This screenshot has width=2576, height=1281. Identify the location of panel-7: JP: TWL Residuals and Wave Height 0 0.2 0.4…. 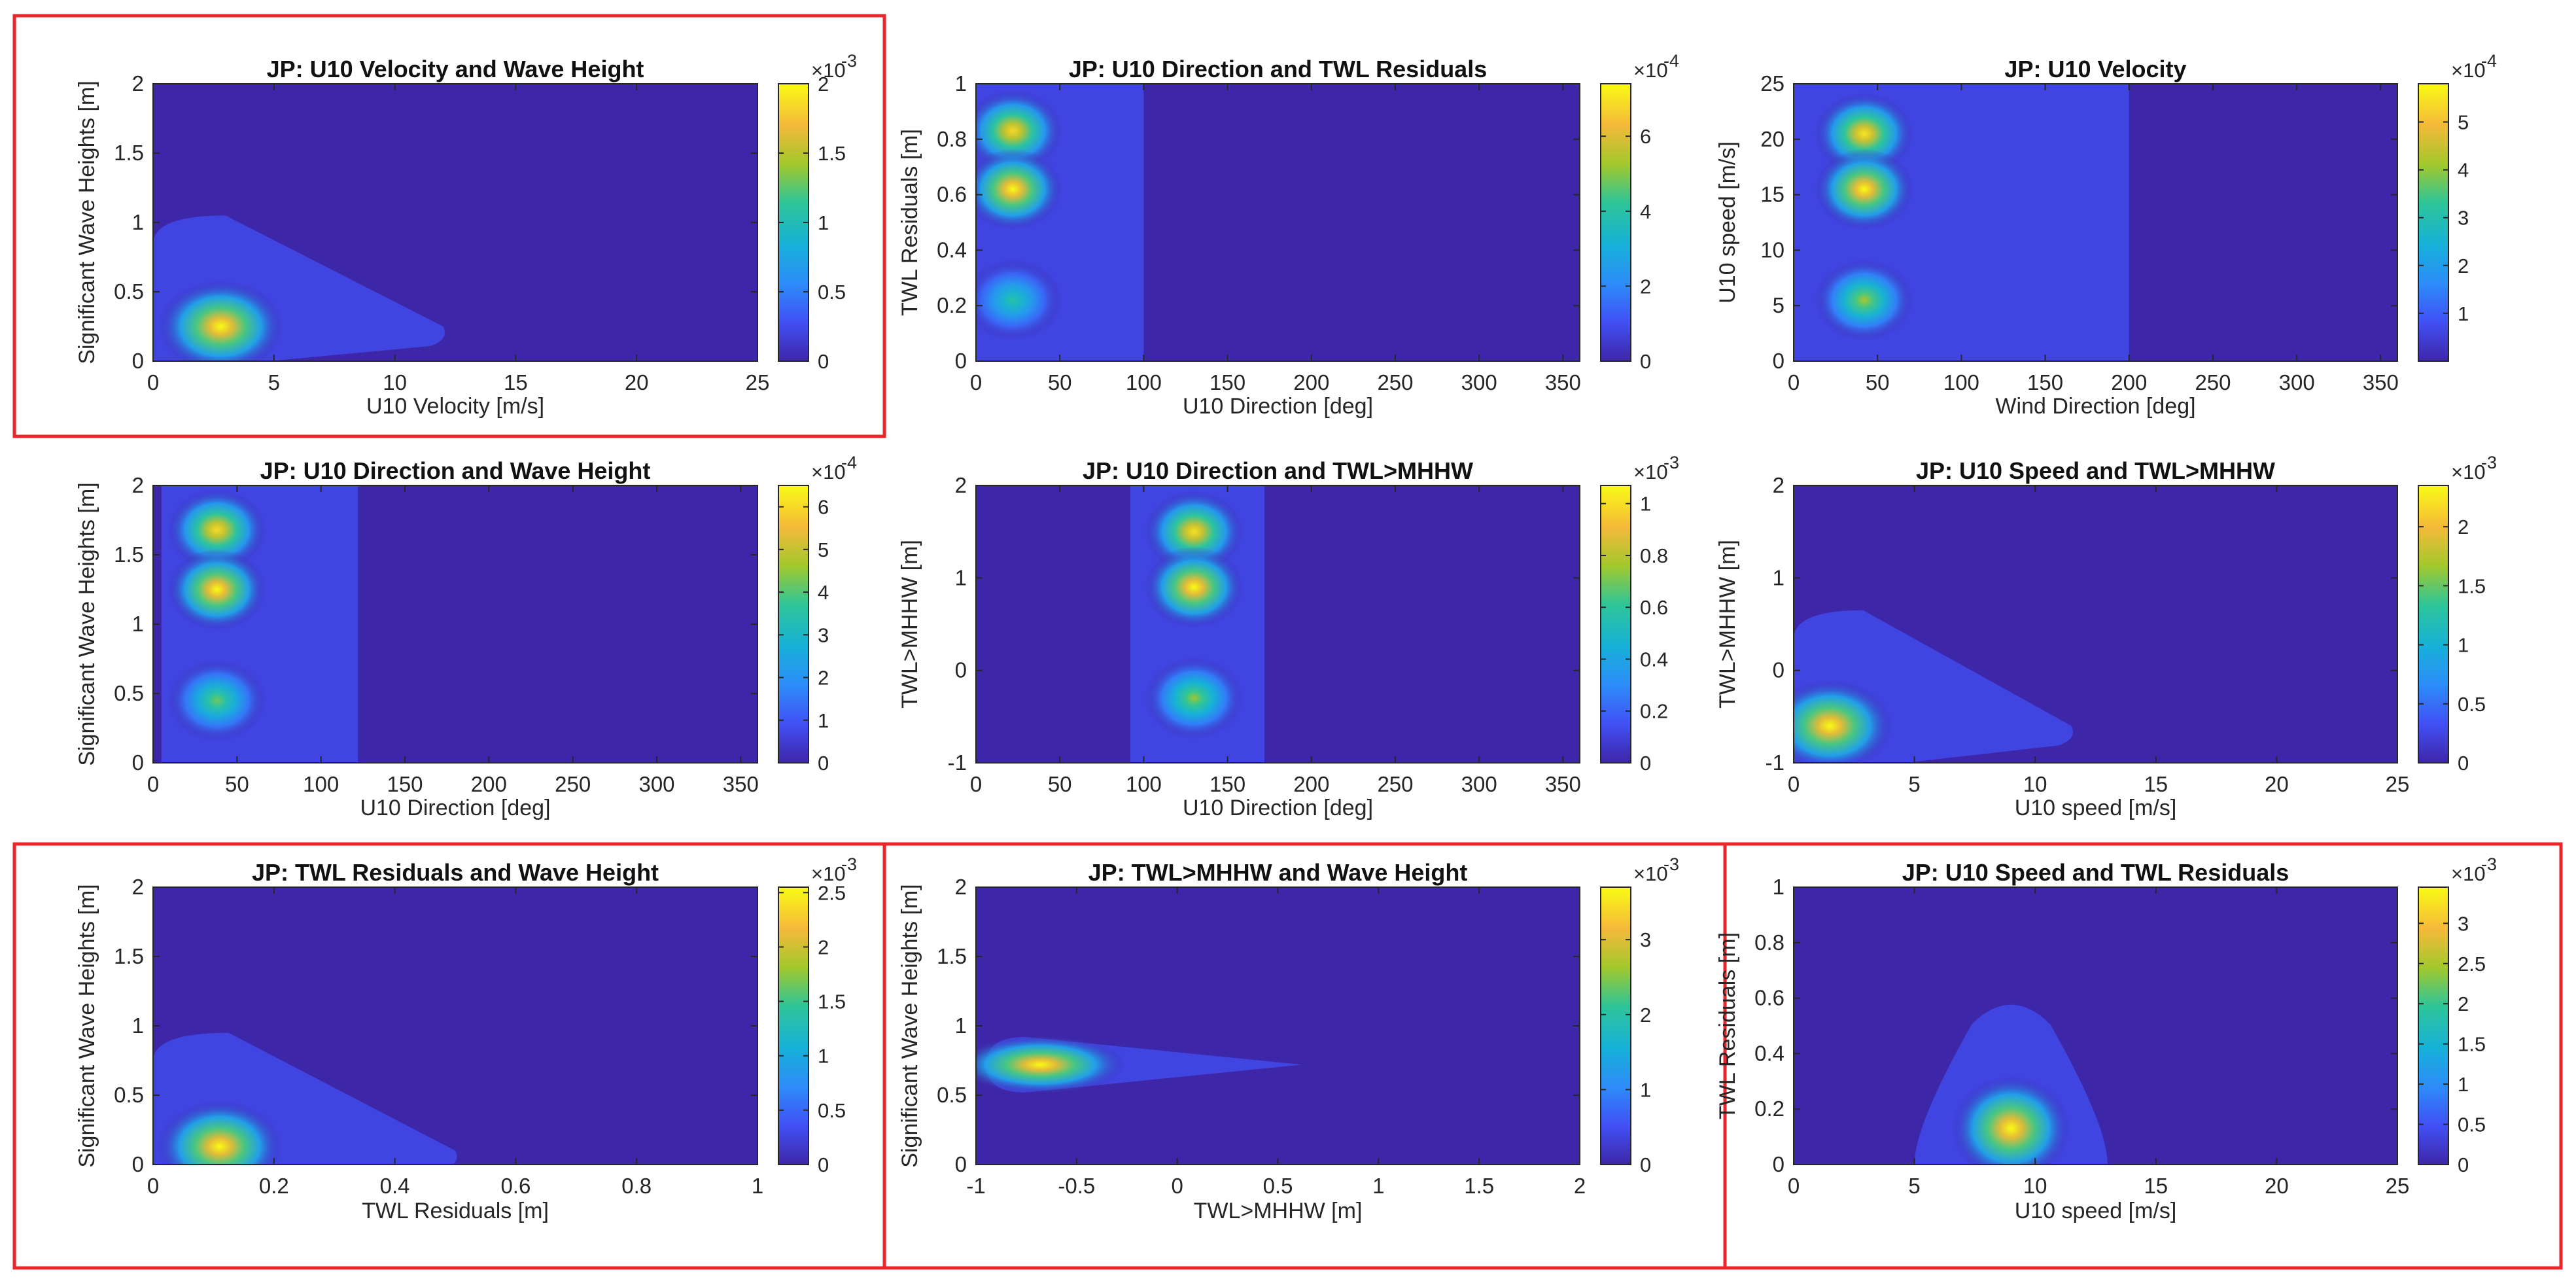
(466, 1038).